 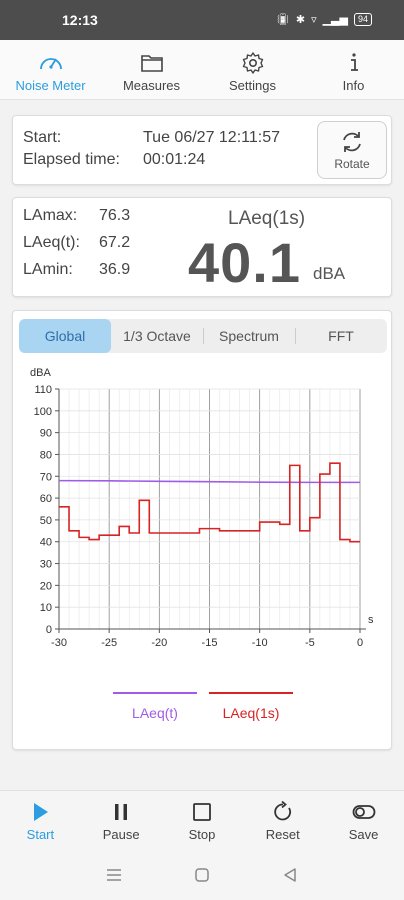 What do you see at coordinates (46, 608) in the screenshot?
I see `y-tick-label: 10` at bounding box center [46, 608].